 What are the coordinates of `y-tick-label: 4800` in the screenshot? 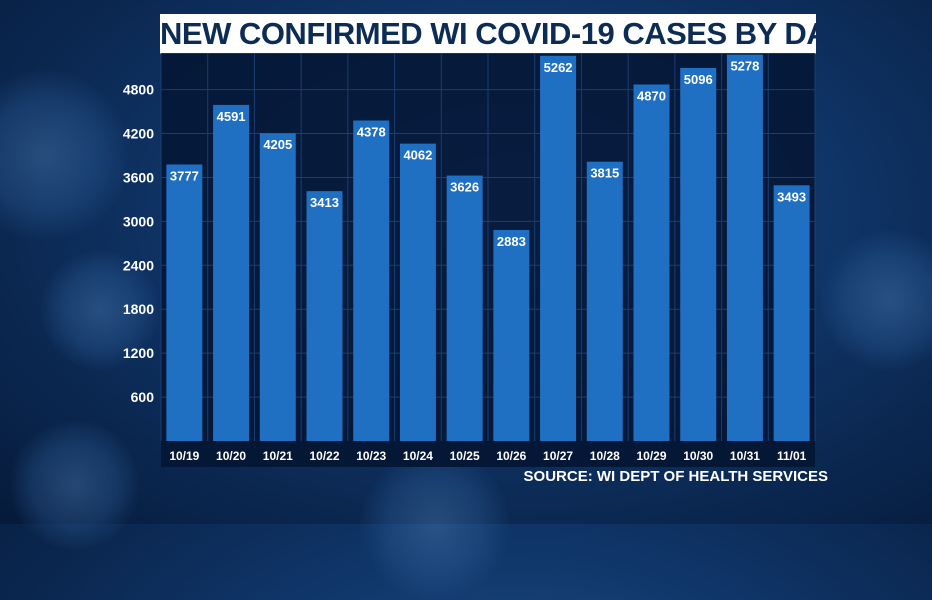 It's located at (138, 90).